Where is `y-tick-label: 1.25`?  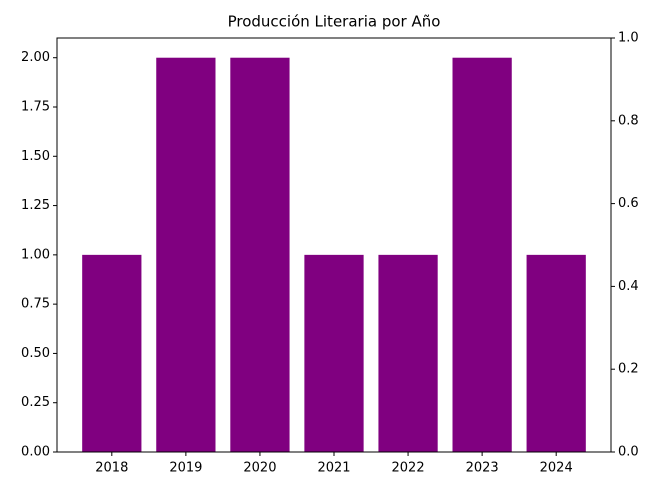
y-tick-label: 1.25 is located at coordinates (35, 205).